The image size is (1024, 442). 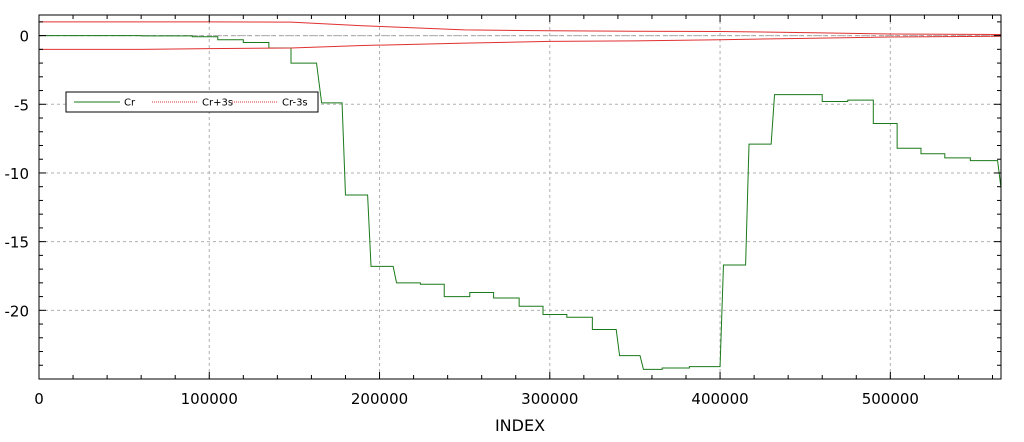 I want to click on x-tick-label: 100000, so click(x=209, y=399).